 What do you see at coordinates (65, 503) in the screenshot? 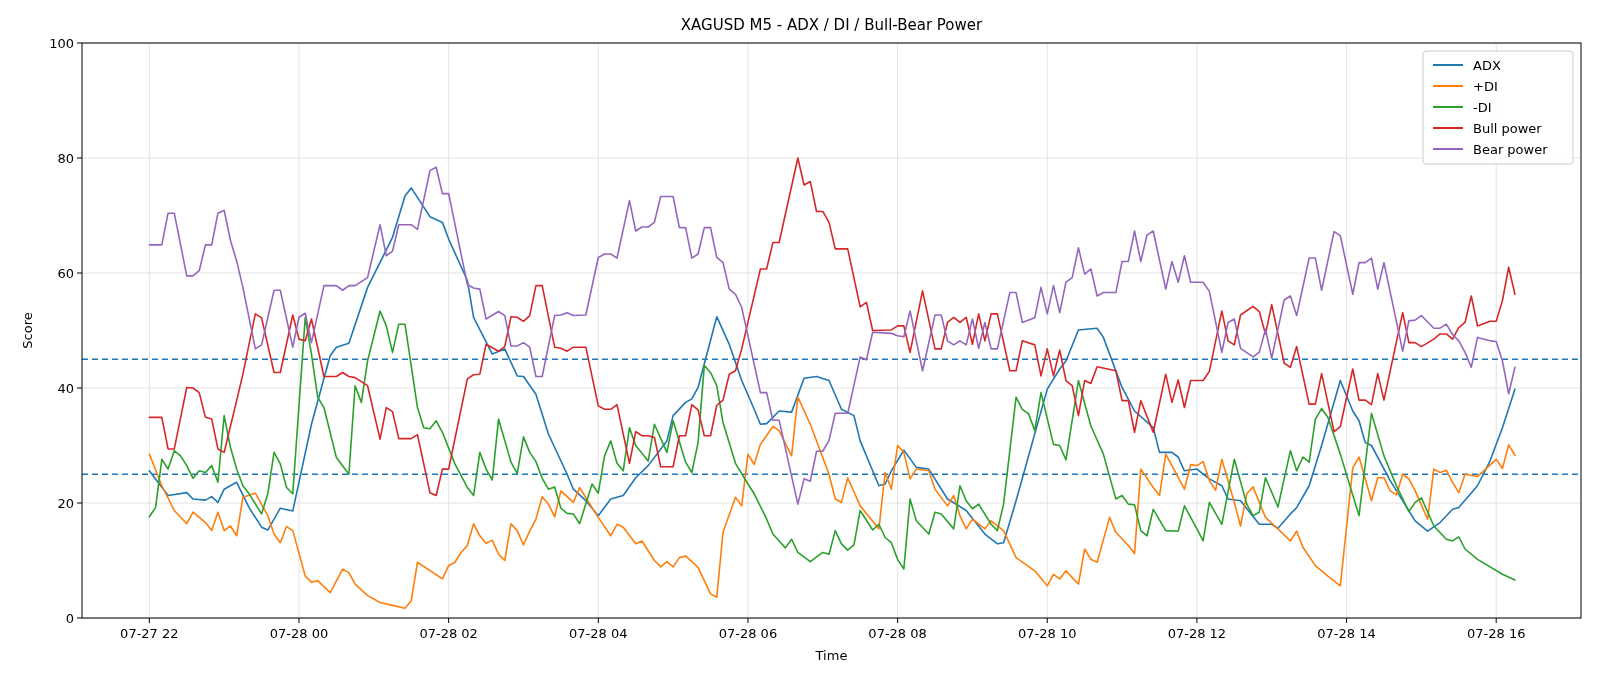
I see `y-tick-label: 20` at bounding box center [65, 503].